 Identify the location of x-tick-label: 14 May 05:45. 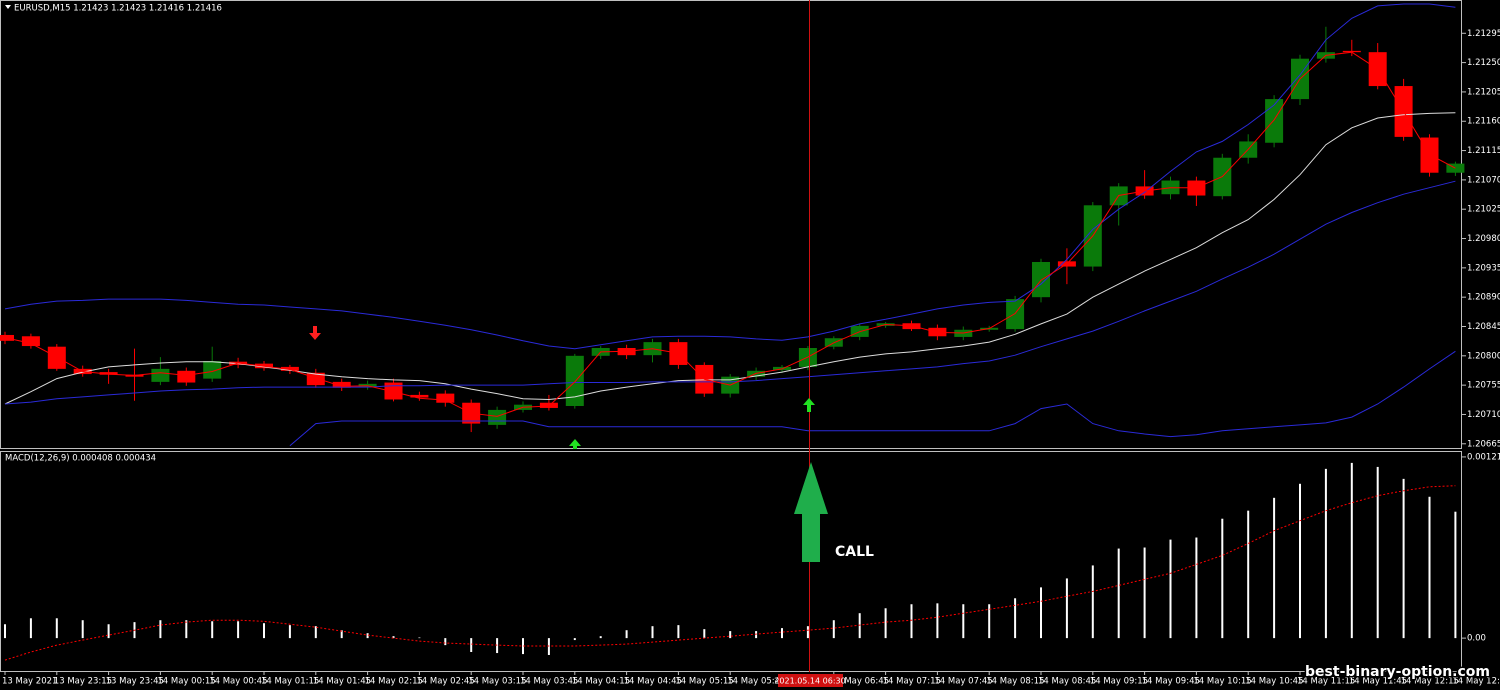
(756, 682).